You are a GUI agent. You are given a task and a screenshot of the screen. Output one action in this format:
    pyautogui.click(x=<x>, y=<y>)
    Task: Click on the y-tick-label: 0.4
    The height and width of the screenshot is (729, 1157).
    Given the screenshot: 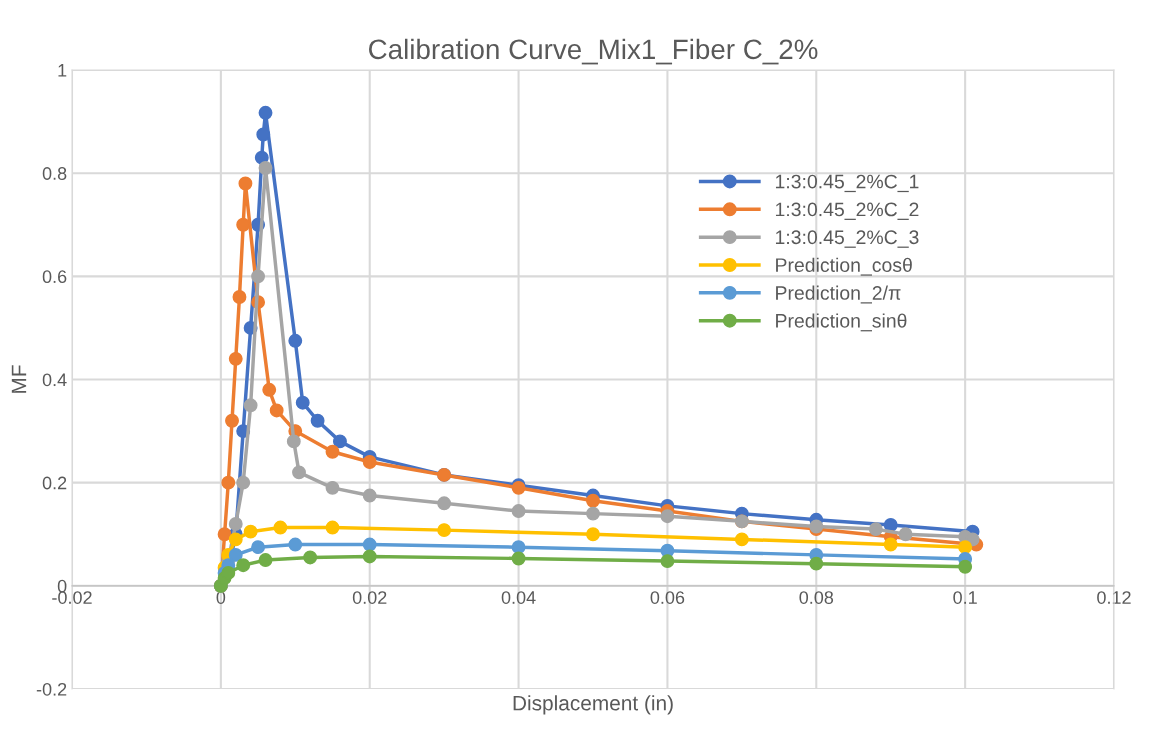 What is the action you would take?
    pyautogui.click(x=54, y=380)
    